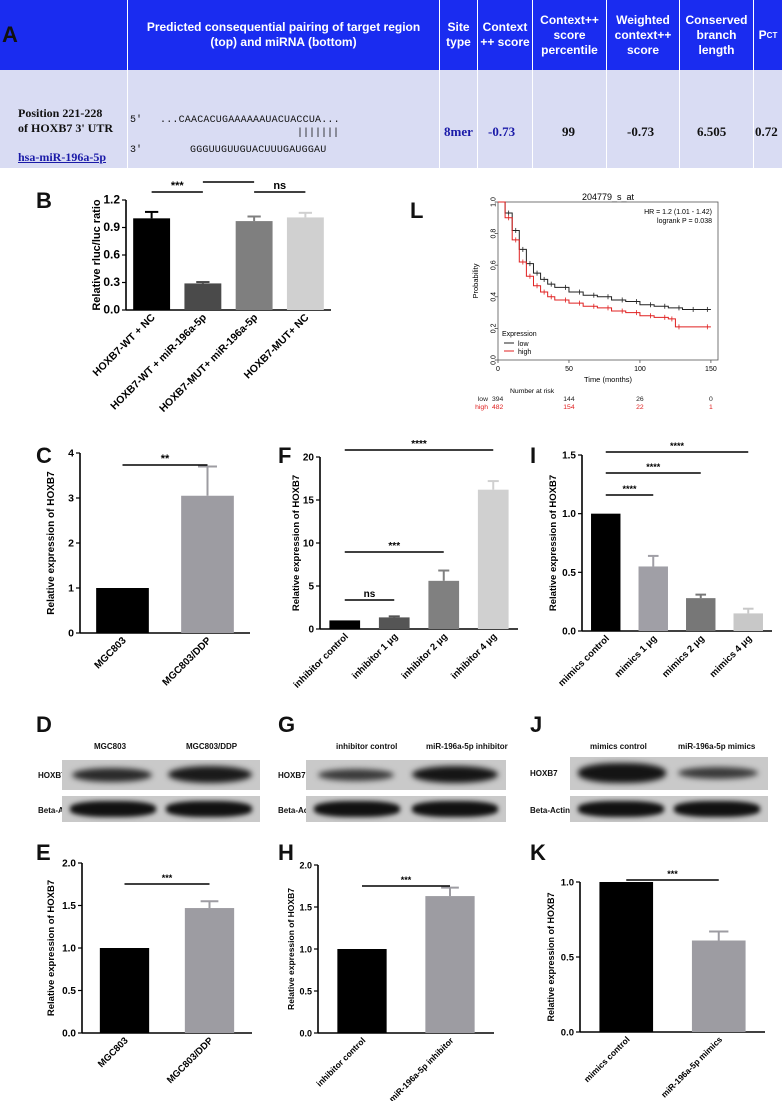 This screenshot has width=782, height=1101. Describe the element at coordinates (375, 656) in the screenshot. I see `x-category-label: inhibitor 1 μg` at that location.